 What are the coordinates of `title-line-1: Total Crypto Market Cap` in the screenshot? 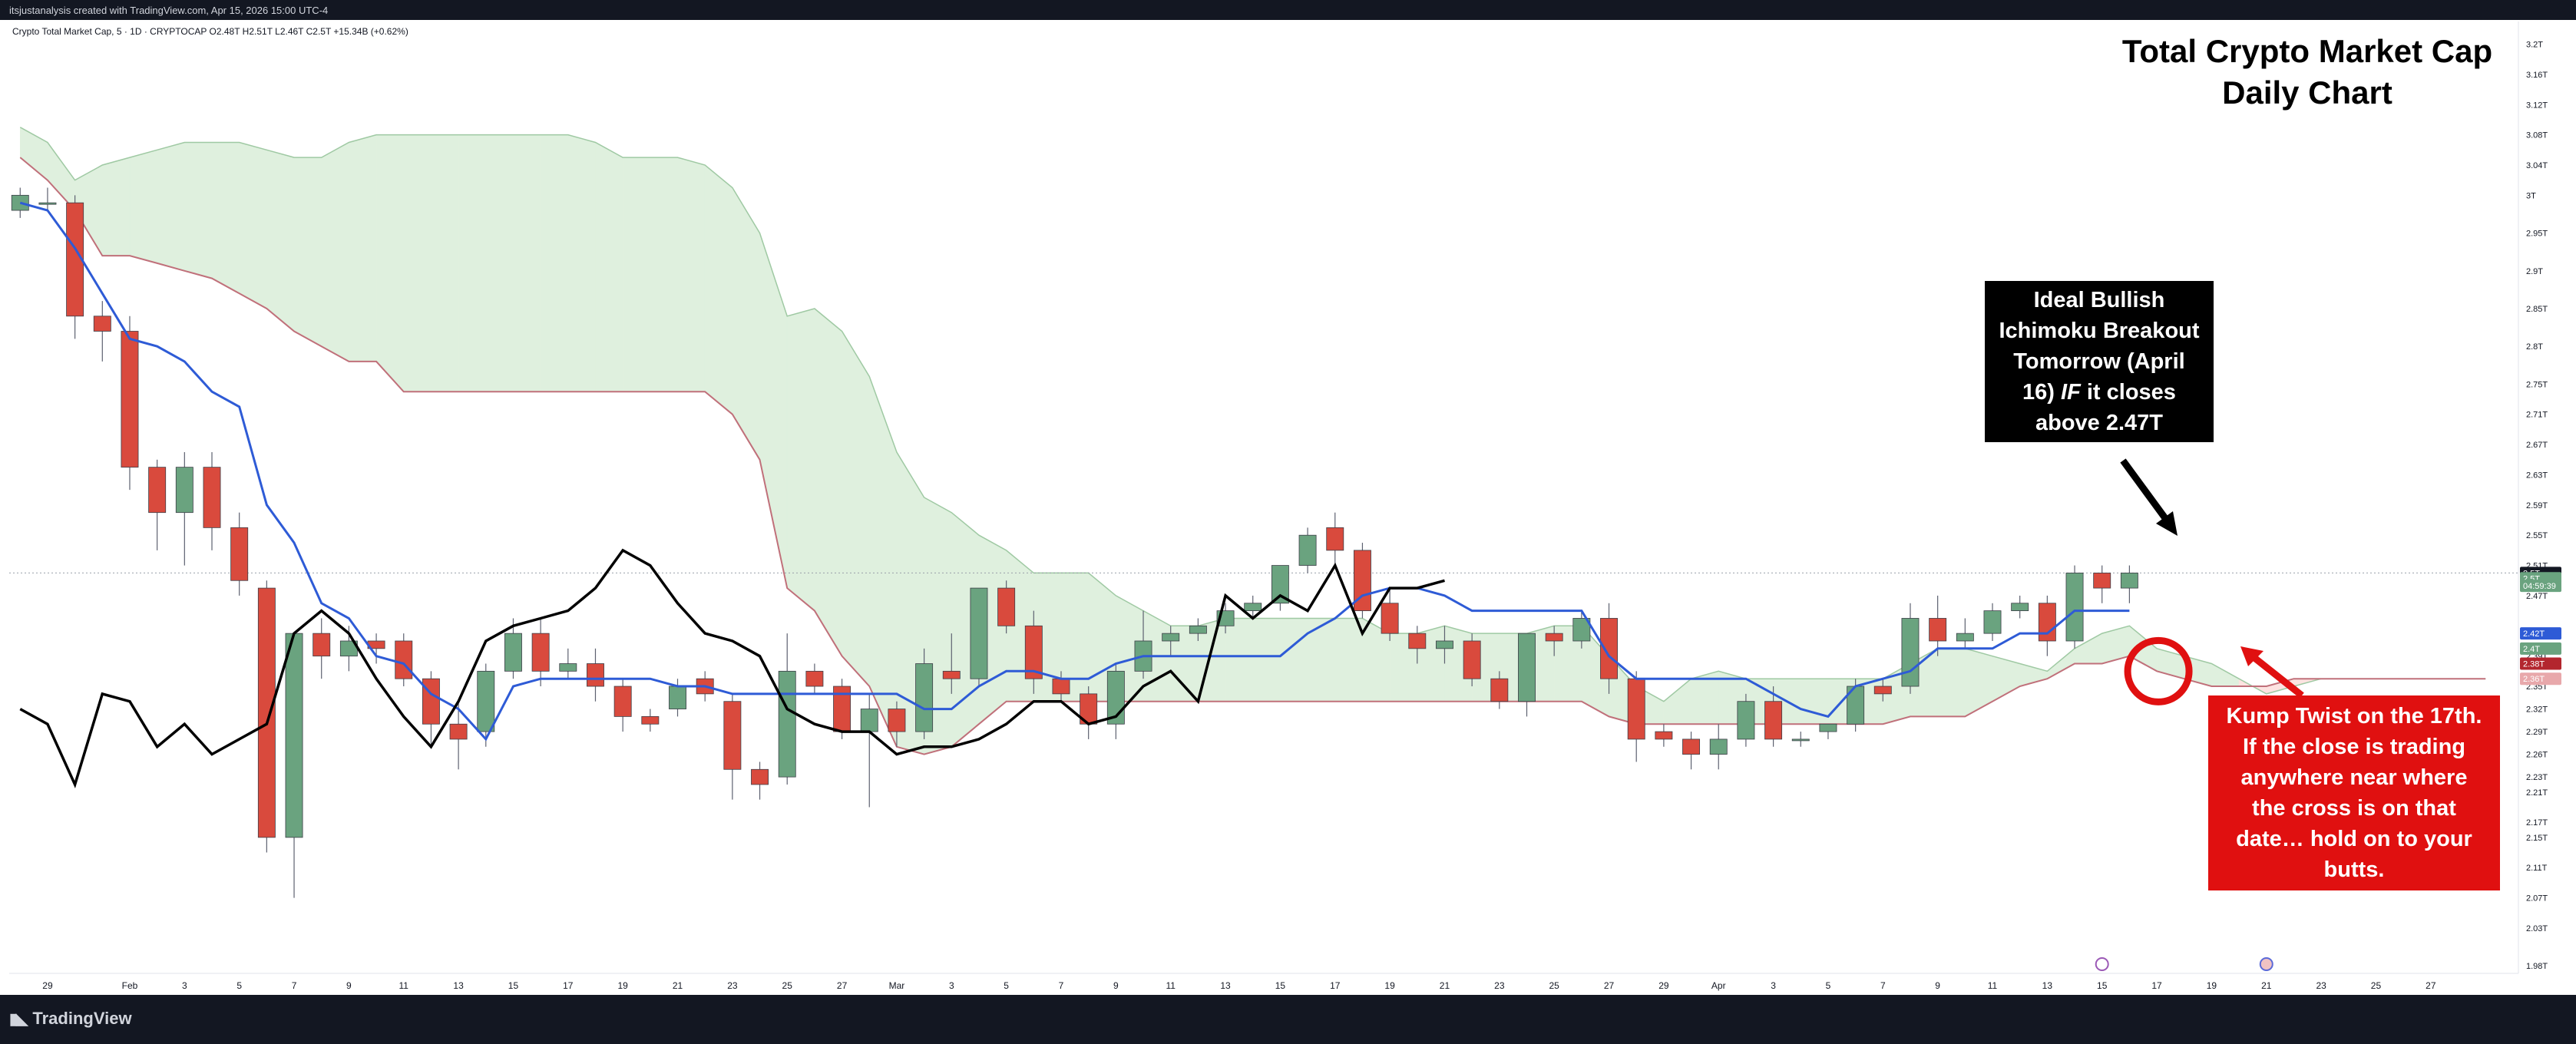 It's located at (2307, 51).